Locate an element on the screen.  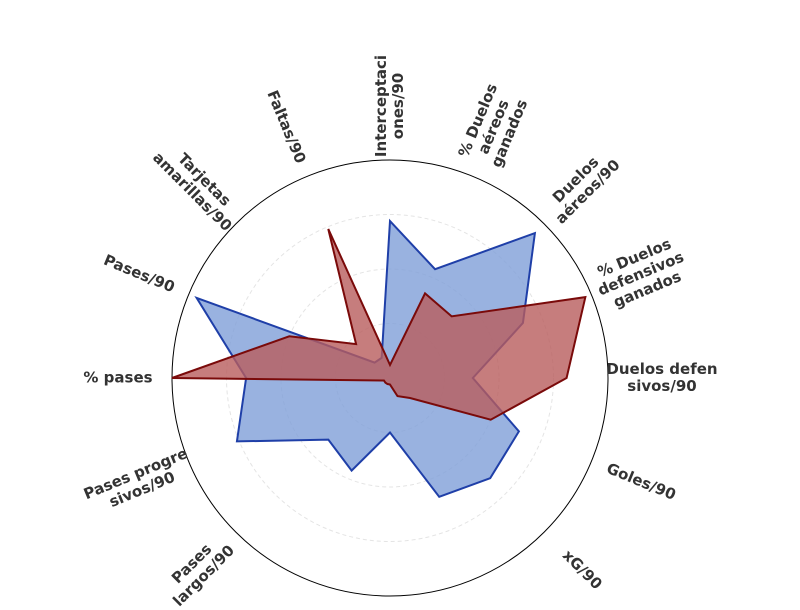
axis-label: Duelos defen sivos/90 is located at coordinates (662, 377).